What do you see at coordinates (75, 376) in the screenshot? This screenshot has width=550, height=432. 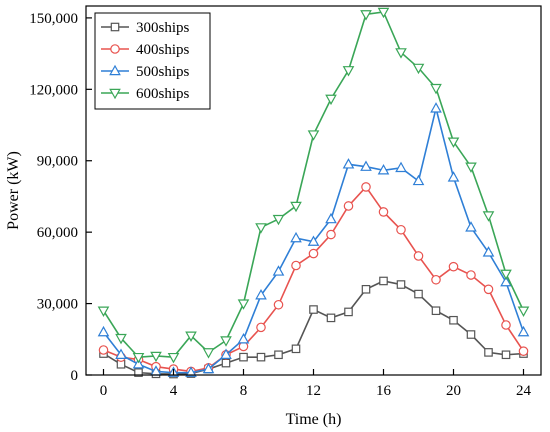 I see `y-tick-label: 0` at bounding box center [75, 376].